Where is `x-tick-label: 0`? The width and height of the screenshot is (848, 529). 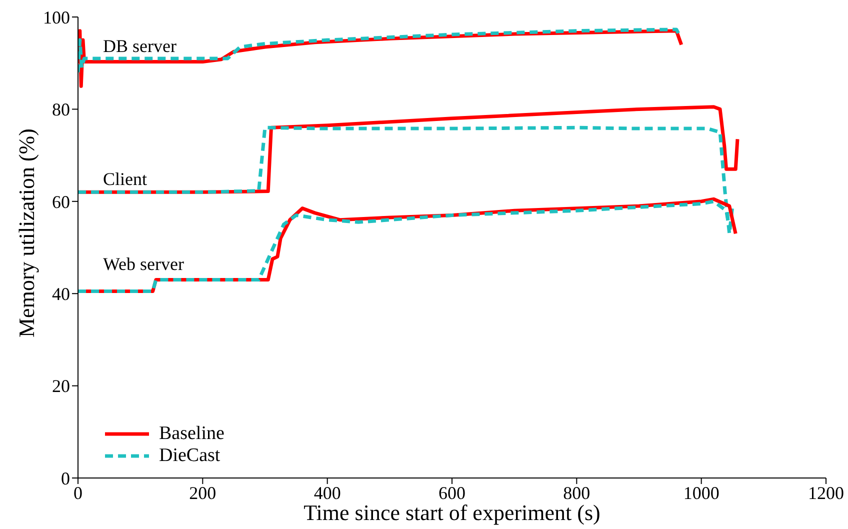
x-tick-label: 0 is located at coordinates (78, 492).